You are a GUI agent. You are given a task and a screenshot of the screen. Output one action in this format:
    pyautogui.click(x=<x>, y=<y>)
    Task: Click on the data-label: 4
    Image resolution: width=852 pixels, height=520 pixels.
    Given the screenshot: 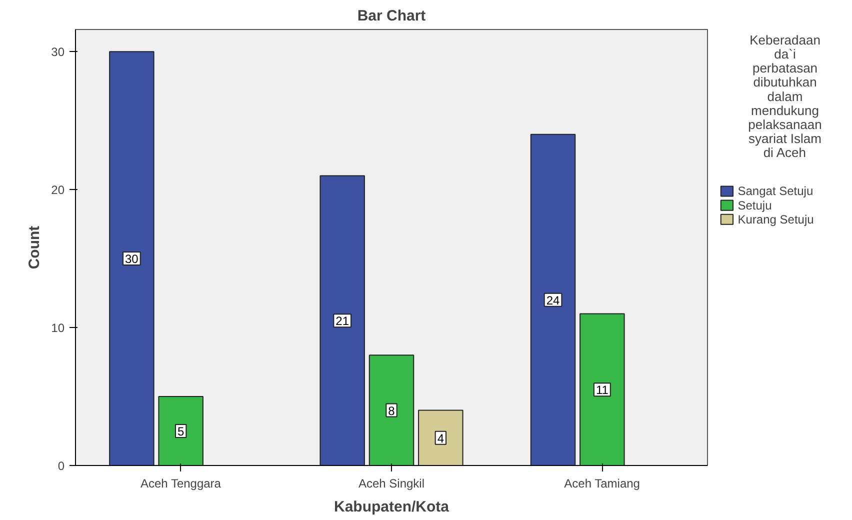 What is the action you would take?
    pyautogui.click(x=440, y=438)
    